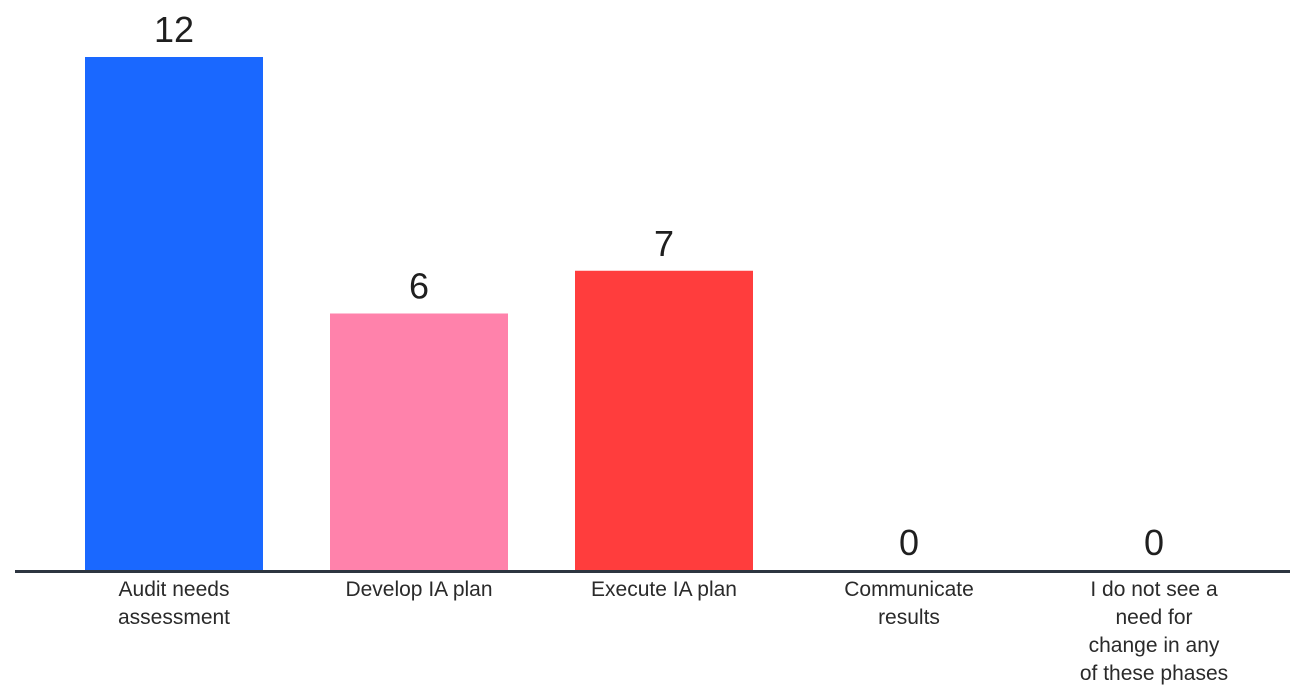 The image size is (1293, 693). What do you see at coordinates (174, 29) in the screenshot?
I see `value-label-0: 12` at bounding box center [174, 29].